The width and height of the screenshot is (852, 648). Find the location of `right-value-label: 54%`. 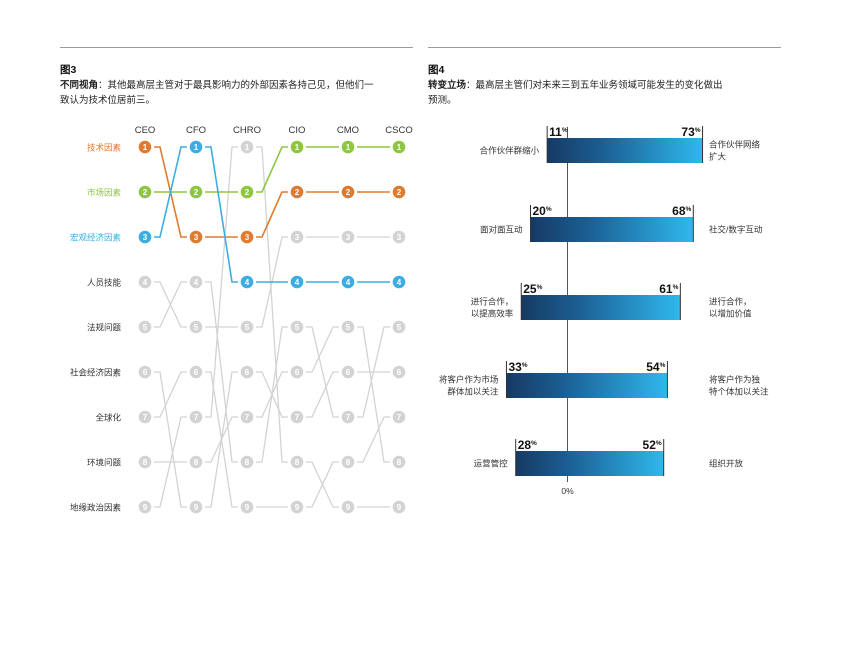

right-value-label: 54% is located at coordinates (655, 367).